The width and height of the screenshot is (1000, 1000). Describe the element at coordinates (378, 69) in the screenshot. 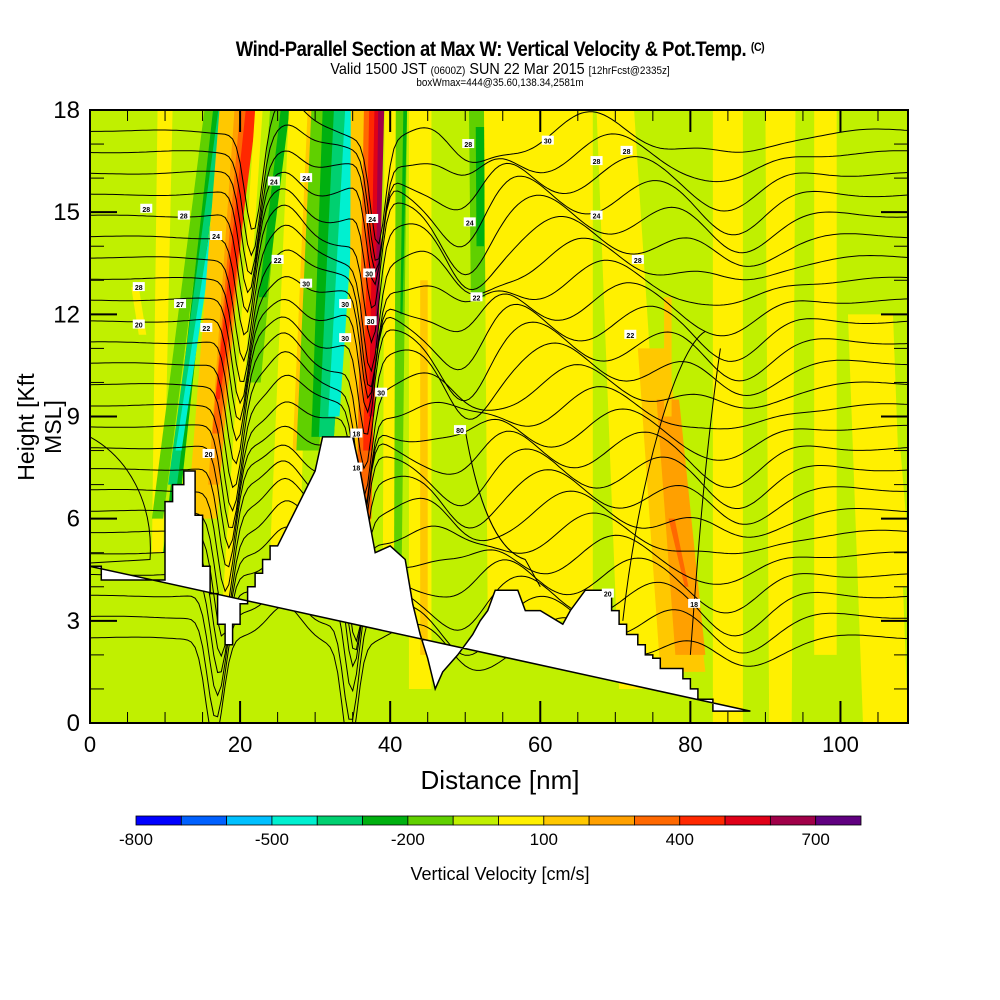

I see `valid-time: Valid 1500 JST` at that location.